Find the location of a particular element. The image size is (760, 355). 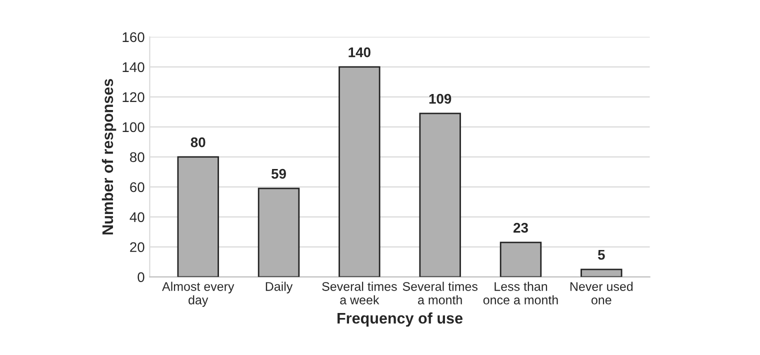

y-tick-label: 100 is located at coordinates (133, 127).